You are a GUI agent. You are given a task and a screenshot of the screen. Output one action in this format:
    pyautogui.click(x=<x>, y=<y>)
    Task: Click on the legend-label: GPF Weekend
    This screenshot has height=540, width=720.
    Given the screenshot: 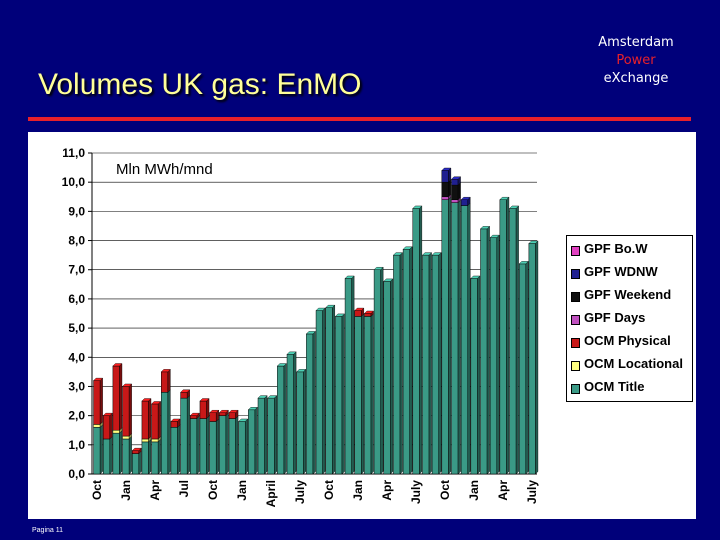 What is the action you would take?
    pyautogui.click(x=628, y=294)
    